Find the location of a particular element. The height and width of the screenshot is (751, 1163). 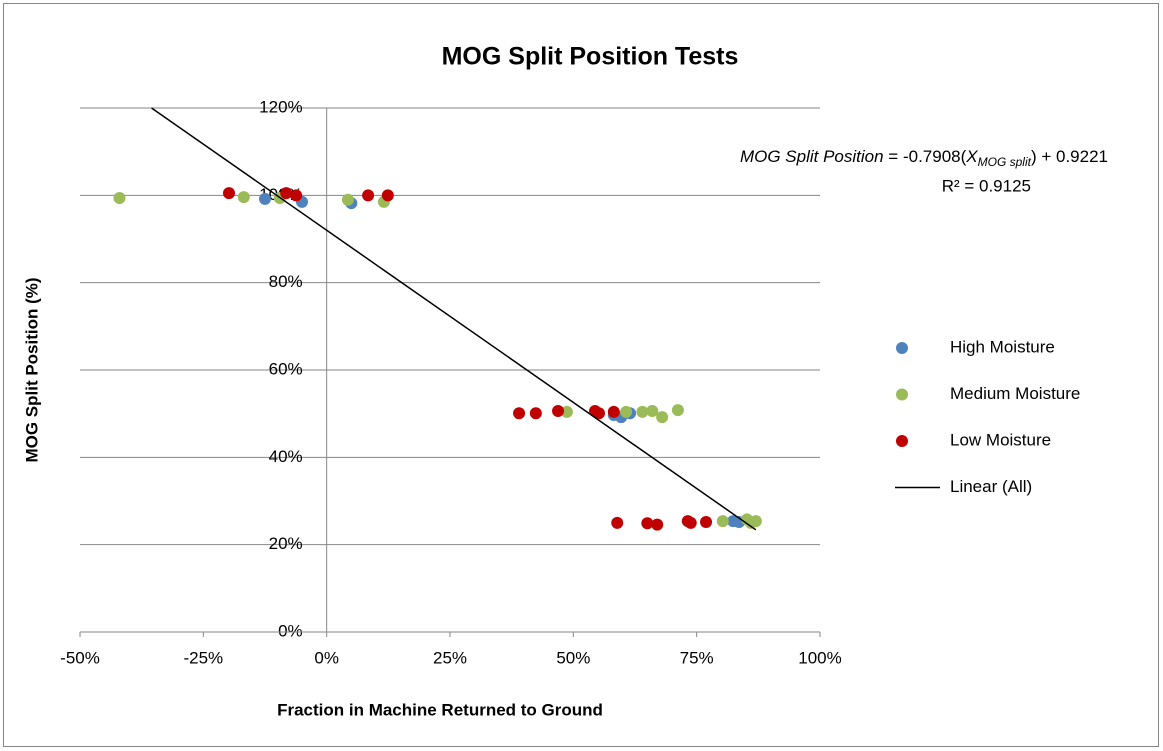

y-tick-label: 40% is located at coordinates (286, 456).